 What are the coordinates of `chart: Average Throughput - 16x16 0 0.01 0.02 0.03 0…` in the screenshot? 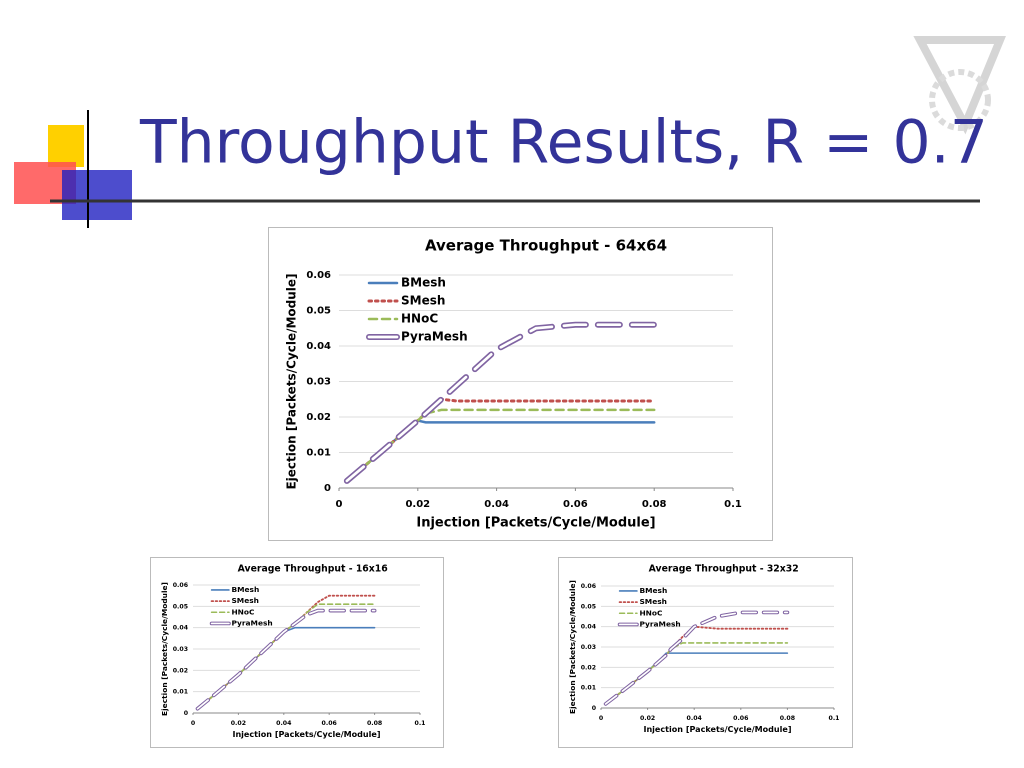 It's located at (297, 652).